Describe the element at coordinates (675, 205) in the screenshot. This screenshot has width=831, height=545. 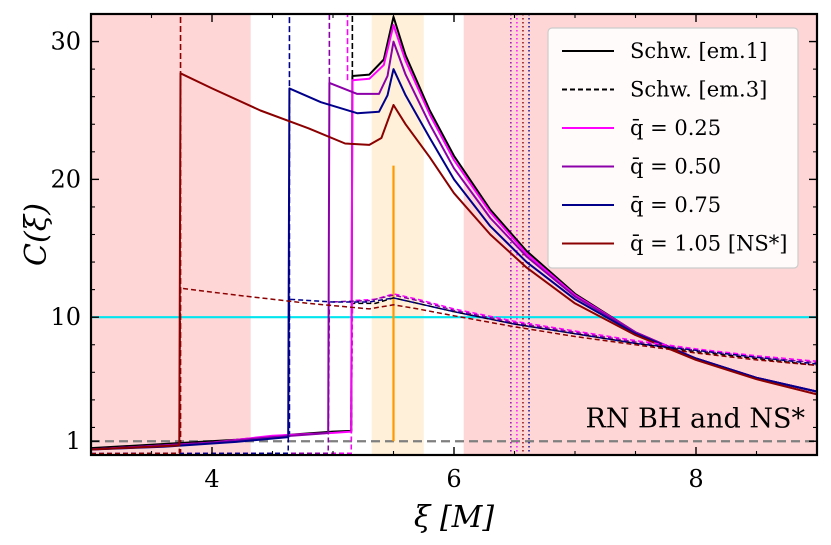
I see `legend-label: q̄ = 0.75` at that location.